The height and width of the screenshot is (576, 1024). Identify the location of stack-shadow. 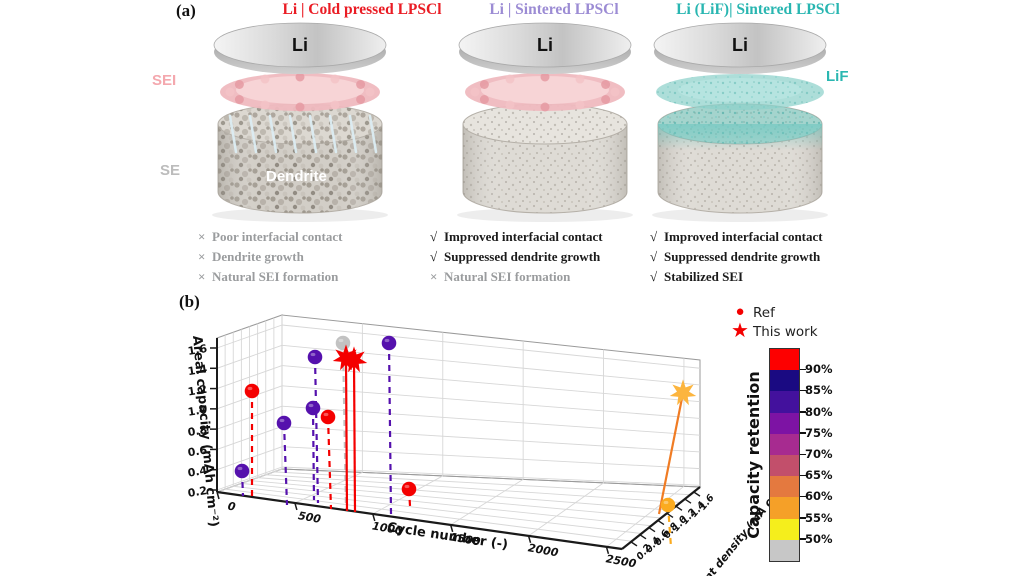
(545, 215).